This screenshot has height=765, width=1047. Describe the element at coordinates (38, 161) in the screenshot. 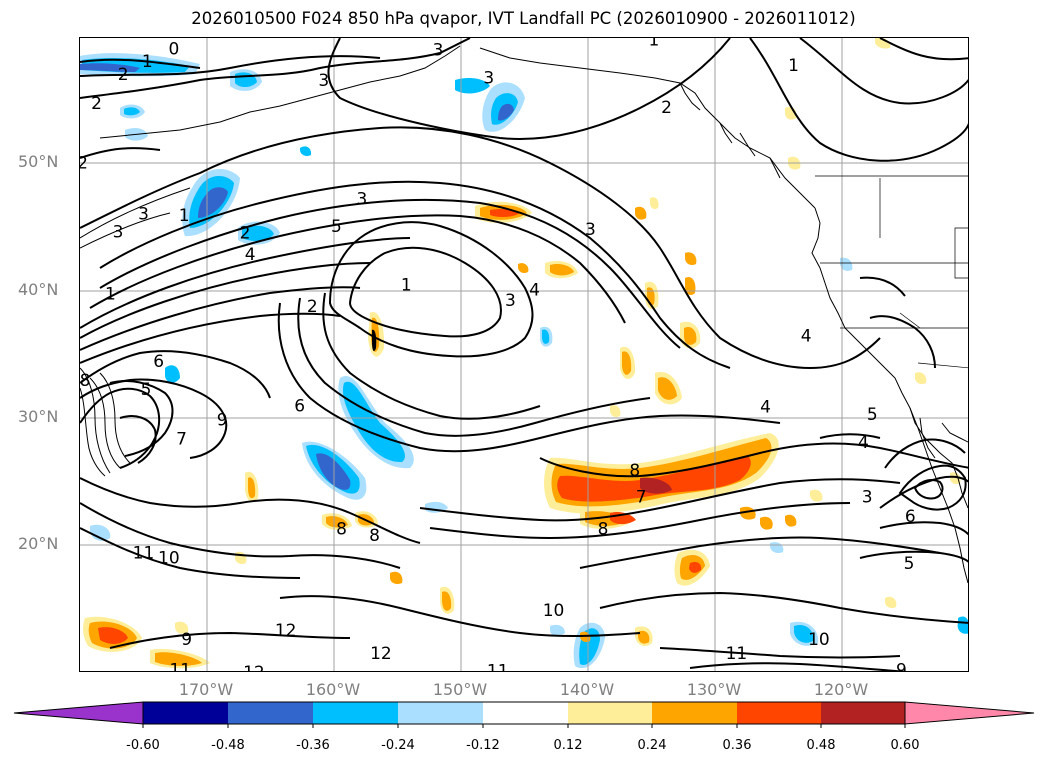

I see `lat-label-50n: 50°N` at that location.